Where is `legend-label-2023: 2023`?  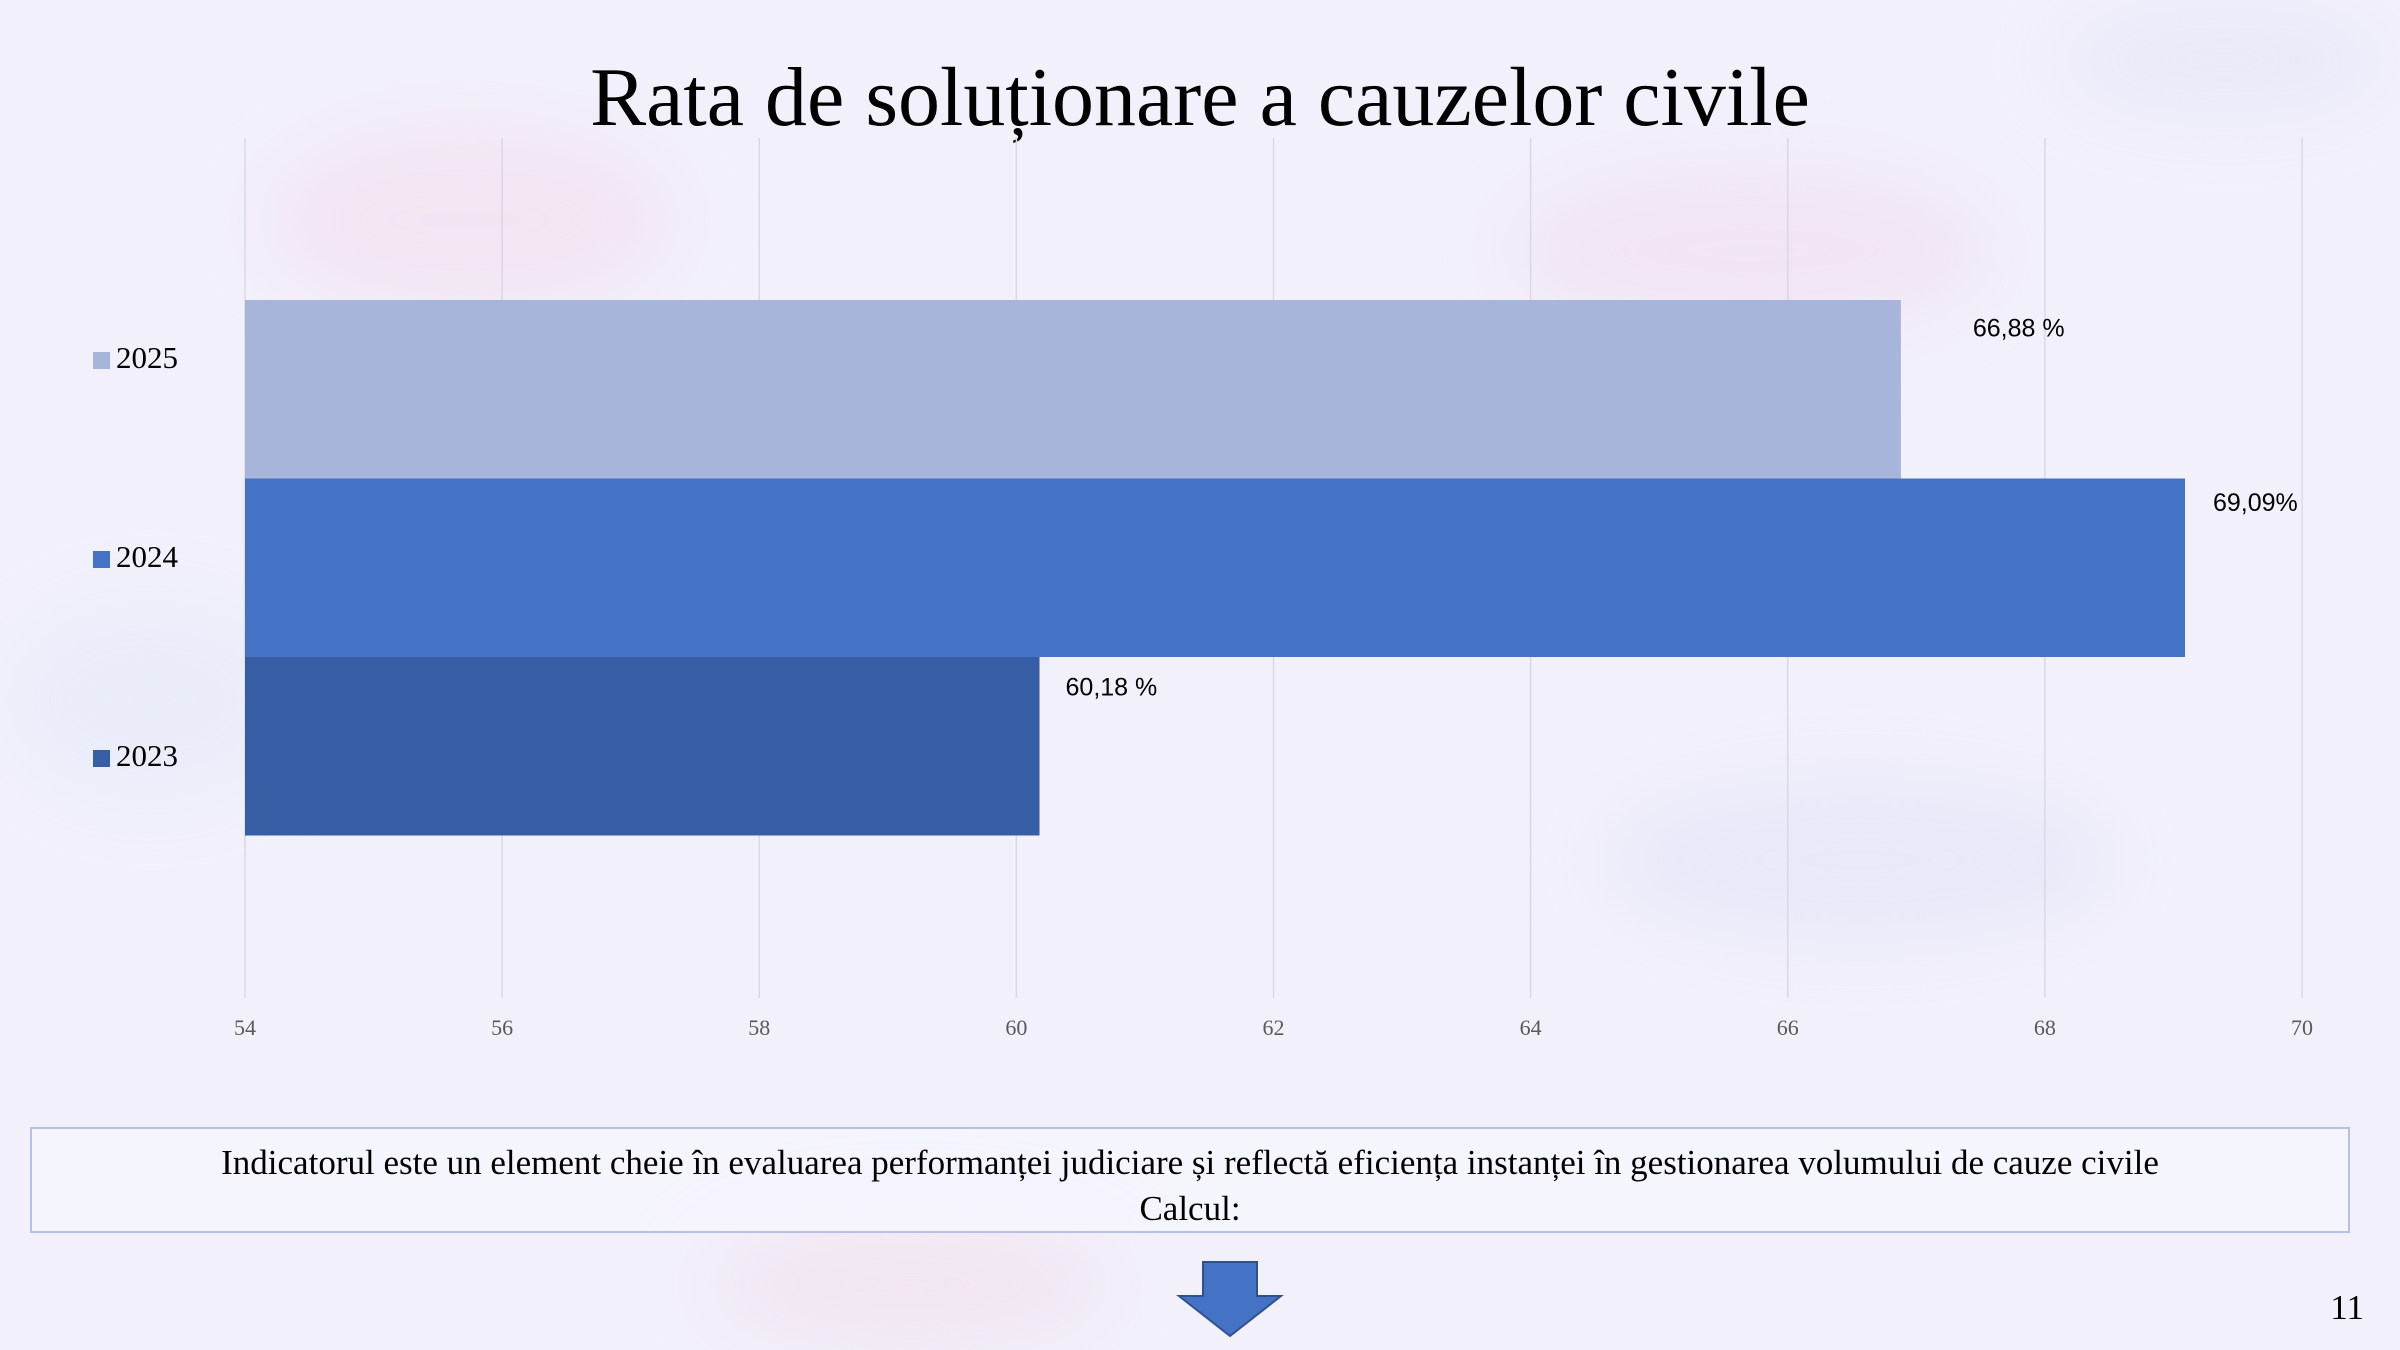
legend-label-2023: 2023 is located at coordinates (147, 755).